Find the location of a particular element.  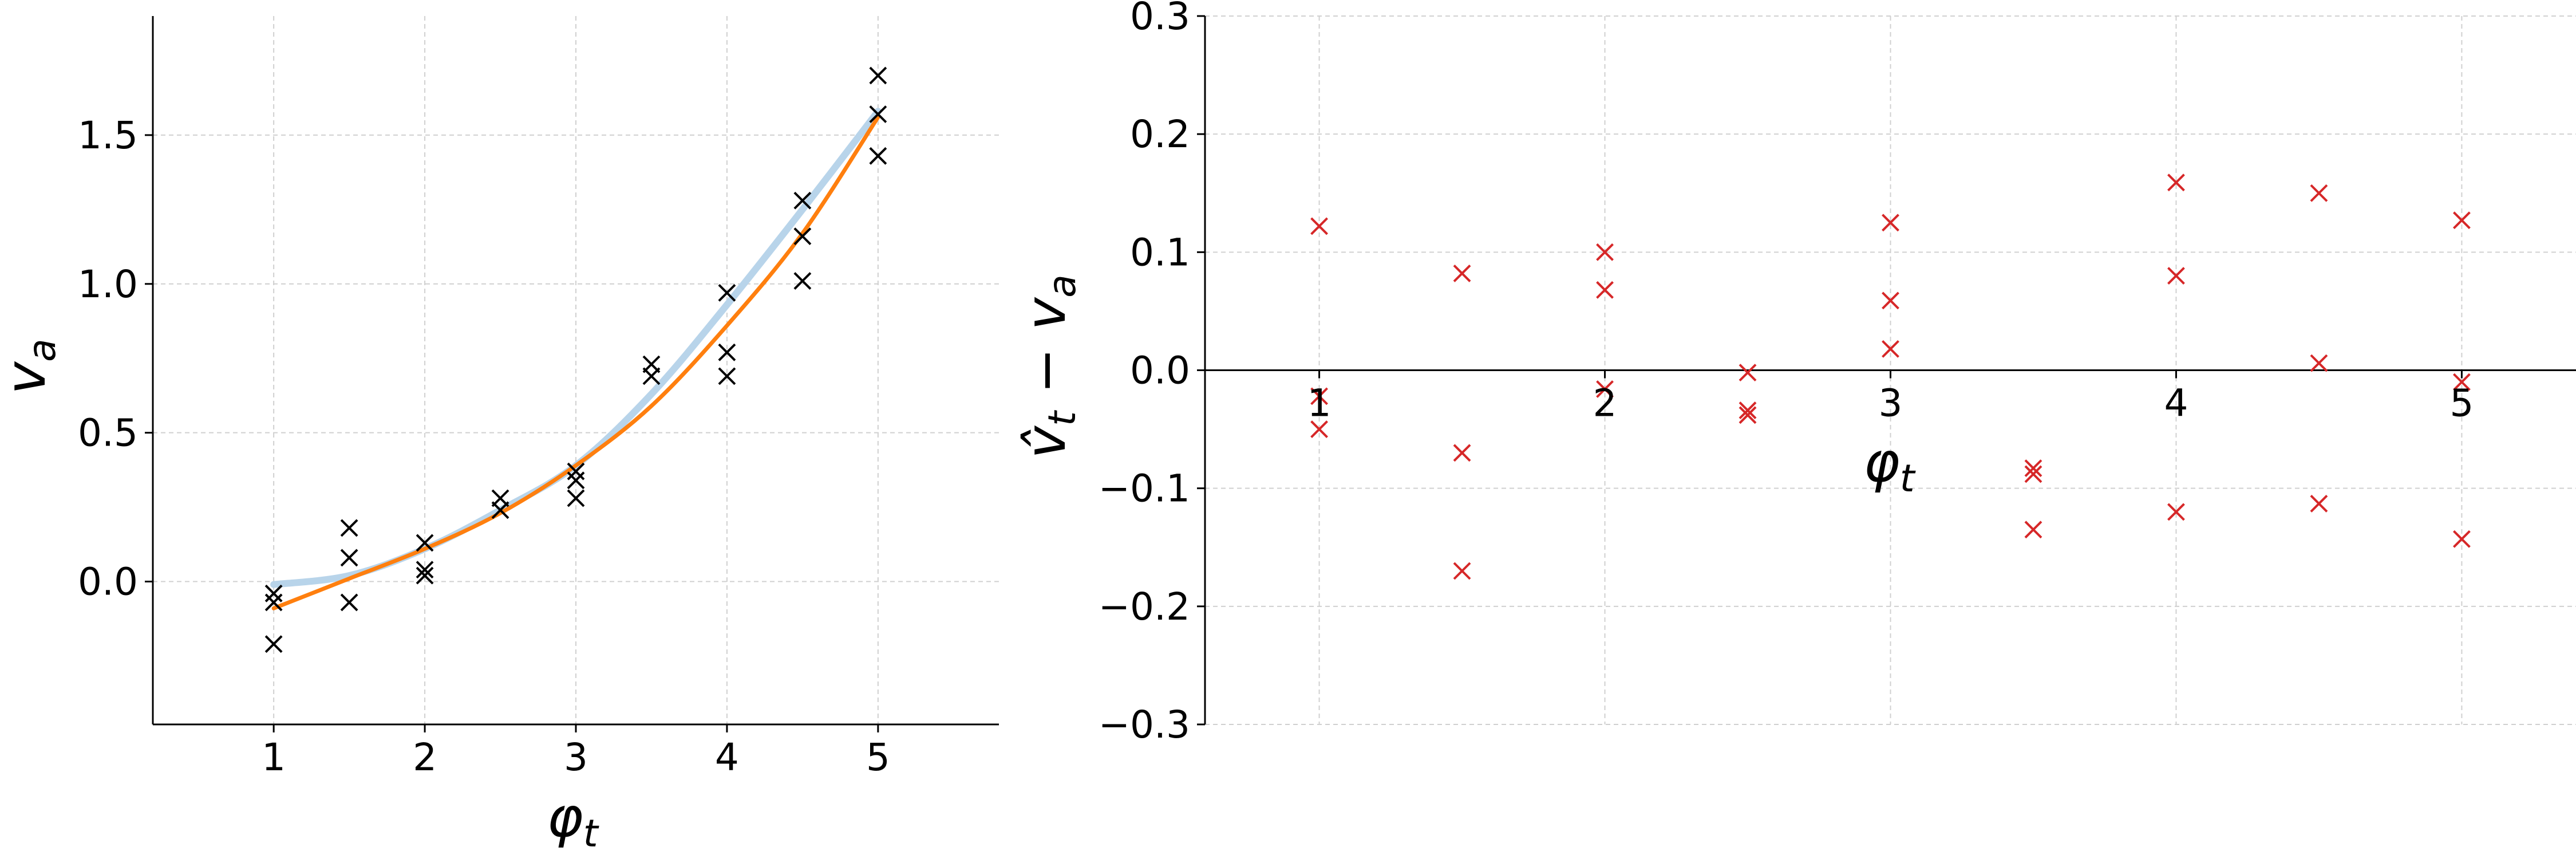

left-series is located at coordinates (576, 359).